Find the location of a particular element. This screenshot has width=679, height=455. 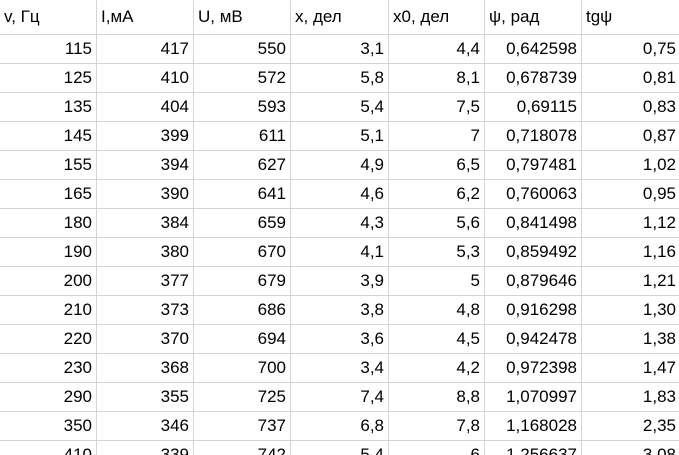

table-cell-col-voltage: 572 is located at coordinates (242, 78).